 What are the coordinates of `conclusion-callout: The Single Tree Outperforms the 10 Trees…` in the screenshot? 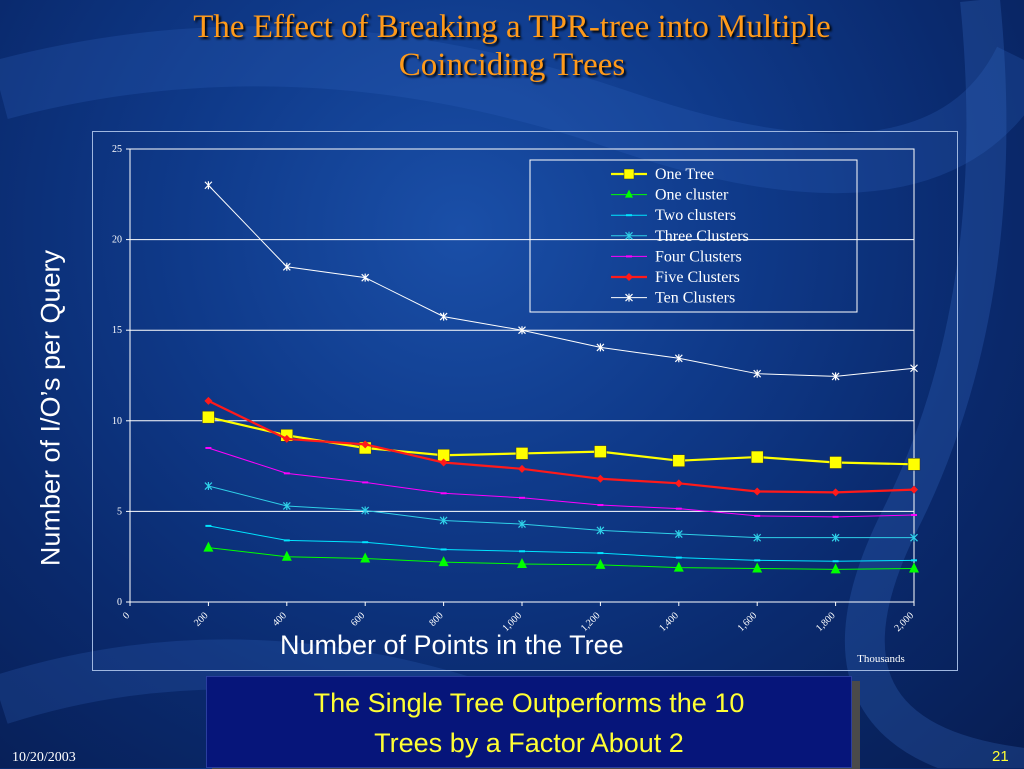 It's located at (529, 722).